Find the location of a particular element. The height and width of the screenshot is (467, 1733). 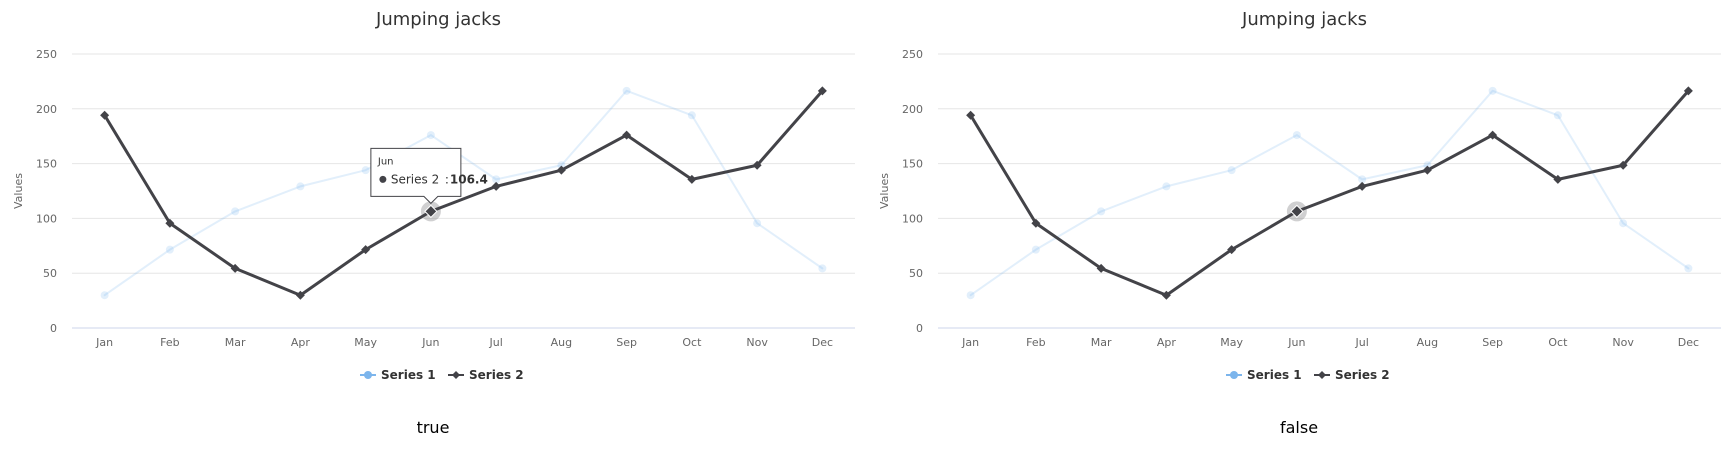

y-tick-label: 50 is located at coordinates (916, 273).